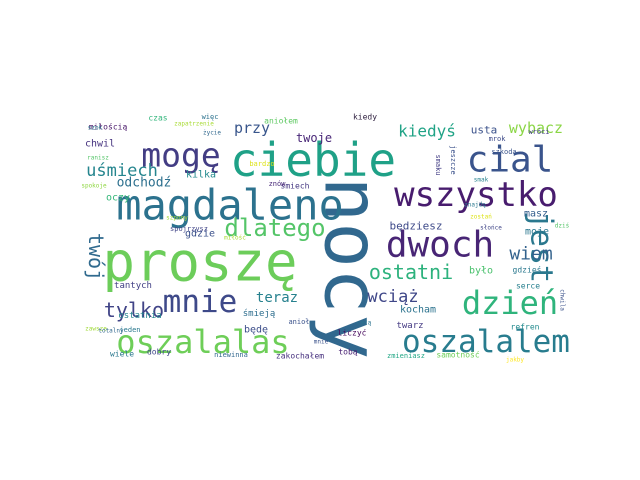  What do you see at coordinates (416, 226) in the screenshot?
I see `cloud-word: będziesz` at bounding box center [416, 226].